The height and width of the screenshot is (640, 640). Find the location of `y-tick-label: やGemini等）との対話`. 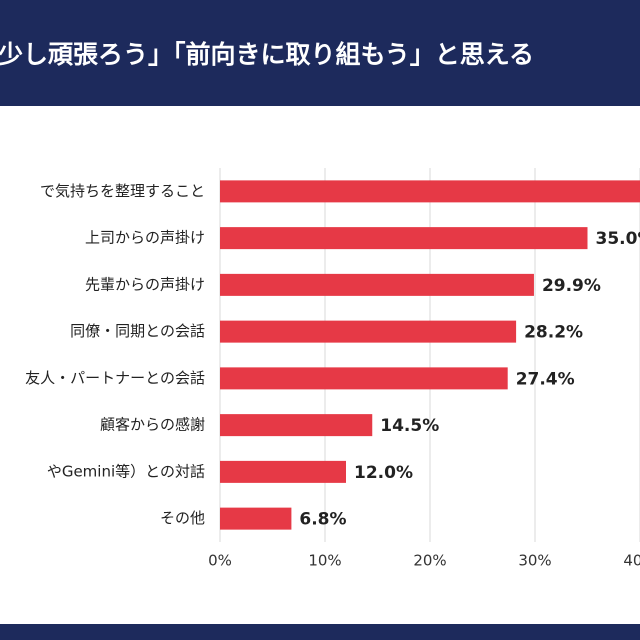

y-tick-label: やGemini等）との対話 is located at coordinates (126, 471).